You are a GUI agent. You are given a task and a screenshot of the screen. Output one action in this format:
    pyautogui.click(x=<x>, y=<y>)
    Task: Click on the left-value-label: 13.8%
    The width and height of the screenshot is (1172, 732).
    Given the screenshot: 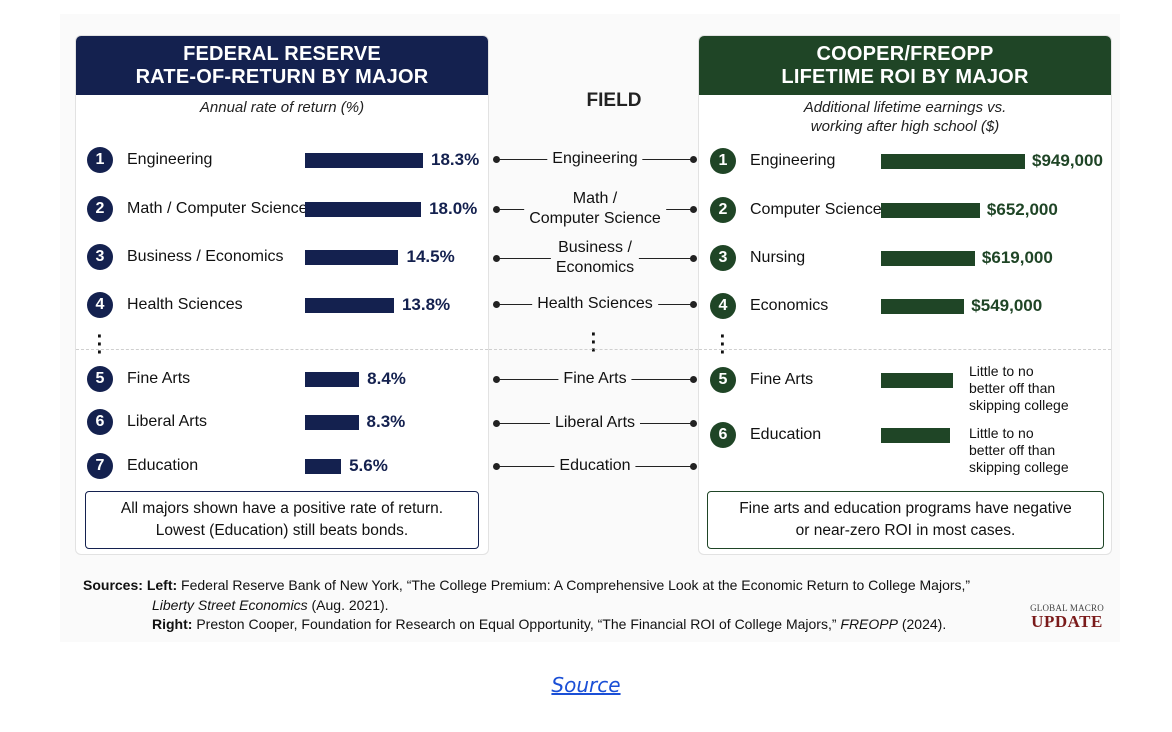 What is the action you would take?
    pyautogui.click(x=426, y=304)
    